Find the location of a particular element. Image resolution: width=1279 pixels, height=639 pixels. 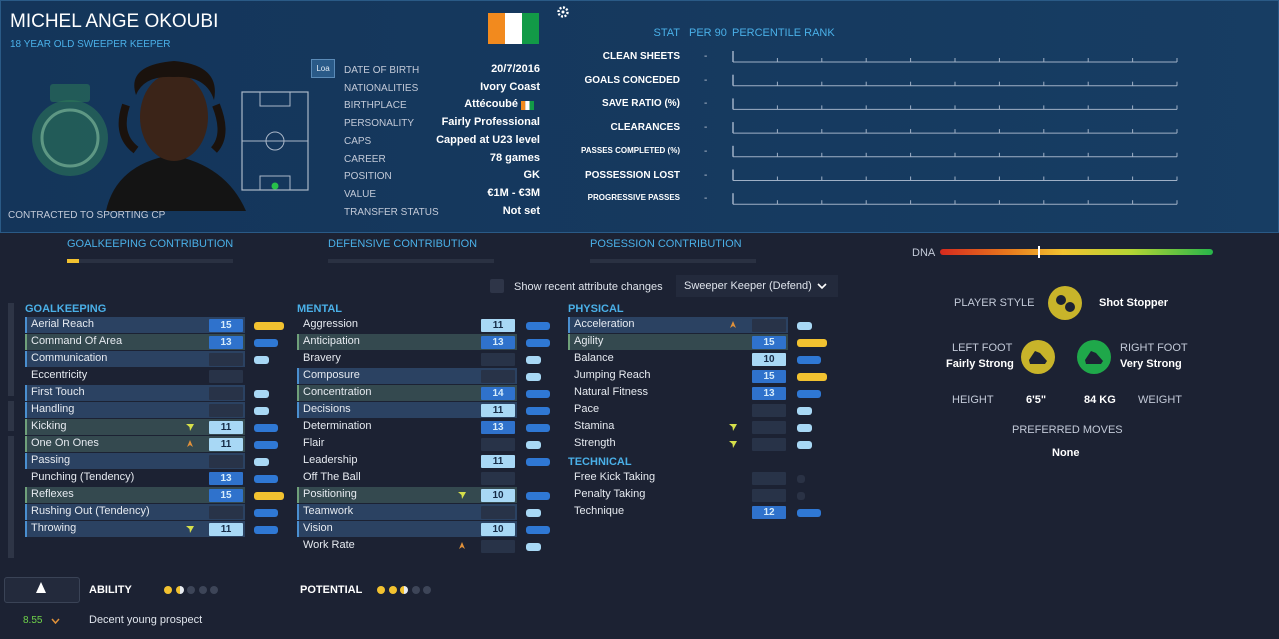

attribute-group: MENTAL is located at coordinates (320, 309).